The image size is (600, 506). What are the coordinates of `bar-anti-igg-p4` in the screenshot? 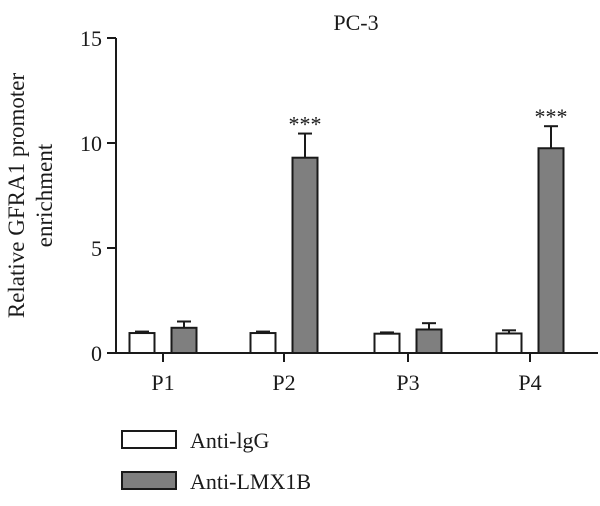 It's located at (509, 343).